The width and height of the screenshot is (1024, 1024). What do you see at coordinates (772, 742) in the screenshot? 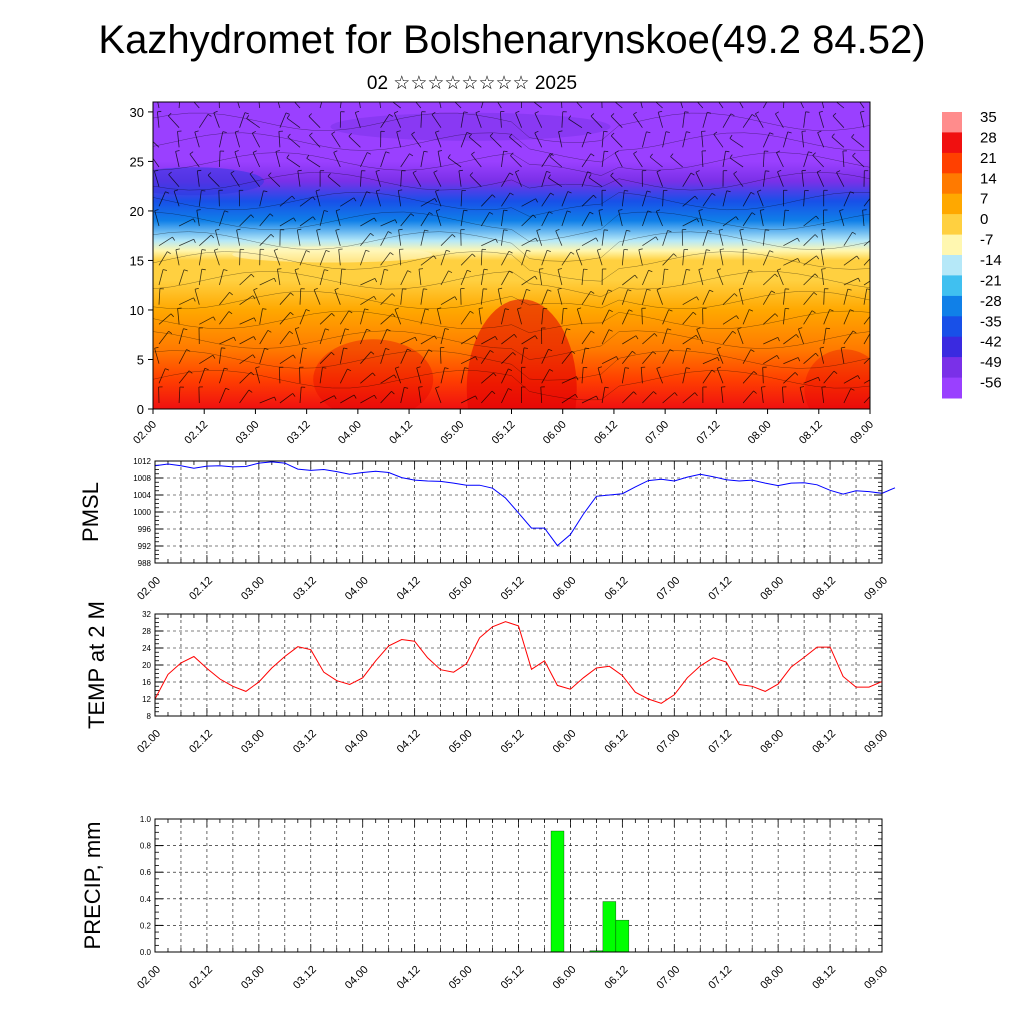
I see `x-tick-label: 08.00` at bounding box center [772, 742].